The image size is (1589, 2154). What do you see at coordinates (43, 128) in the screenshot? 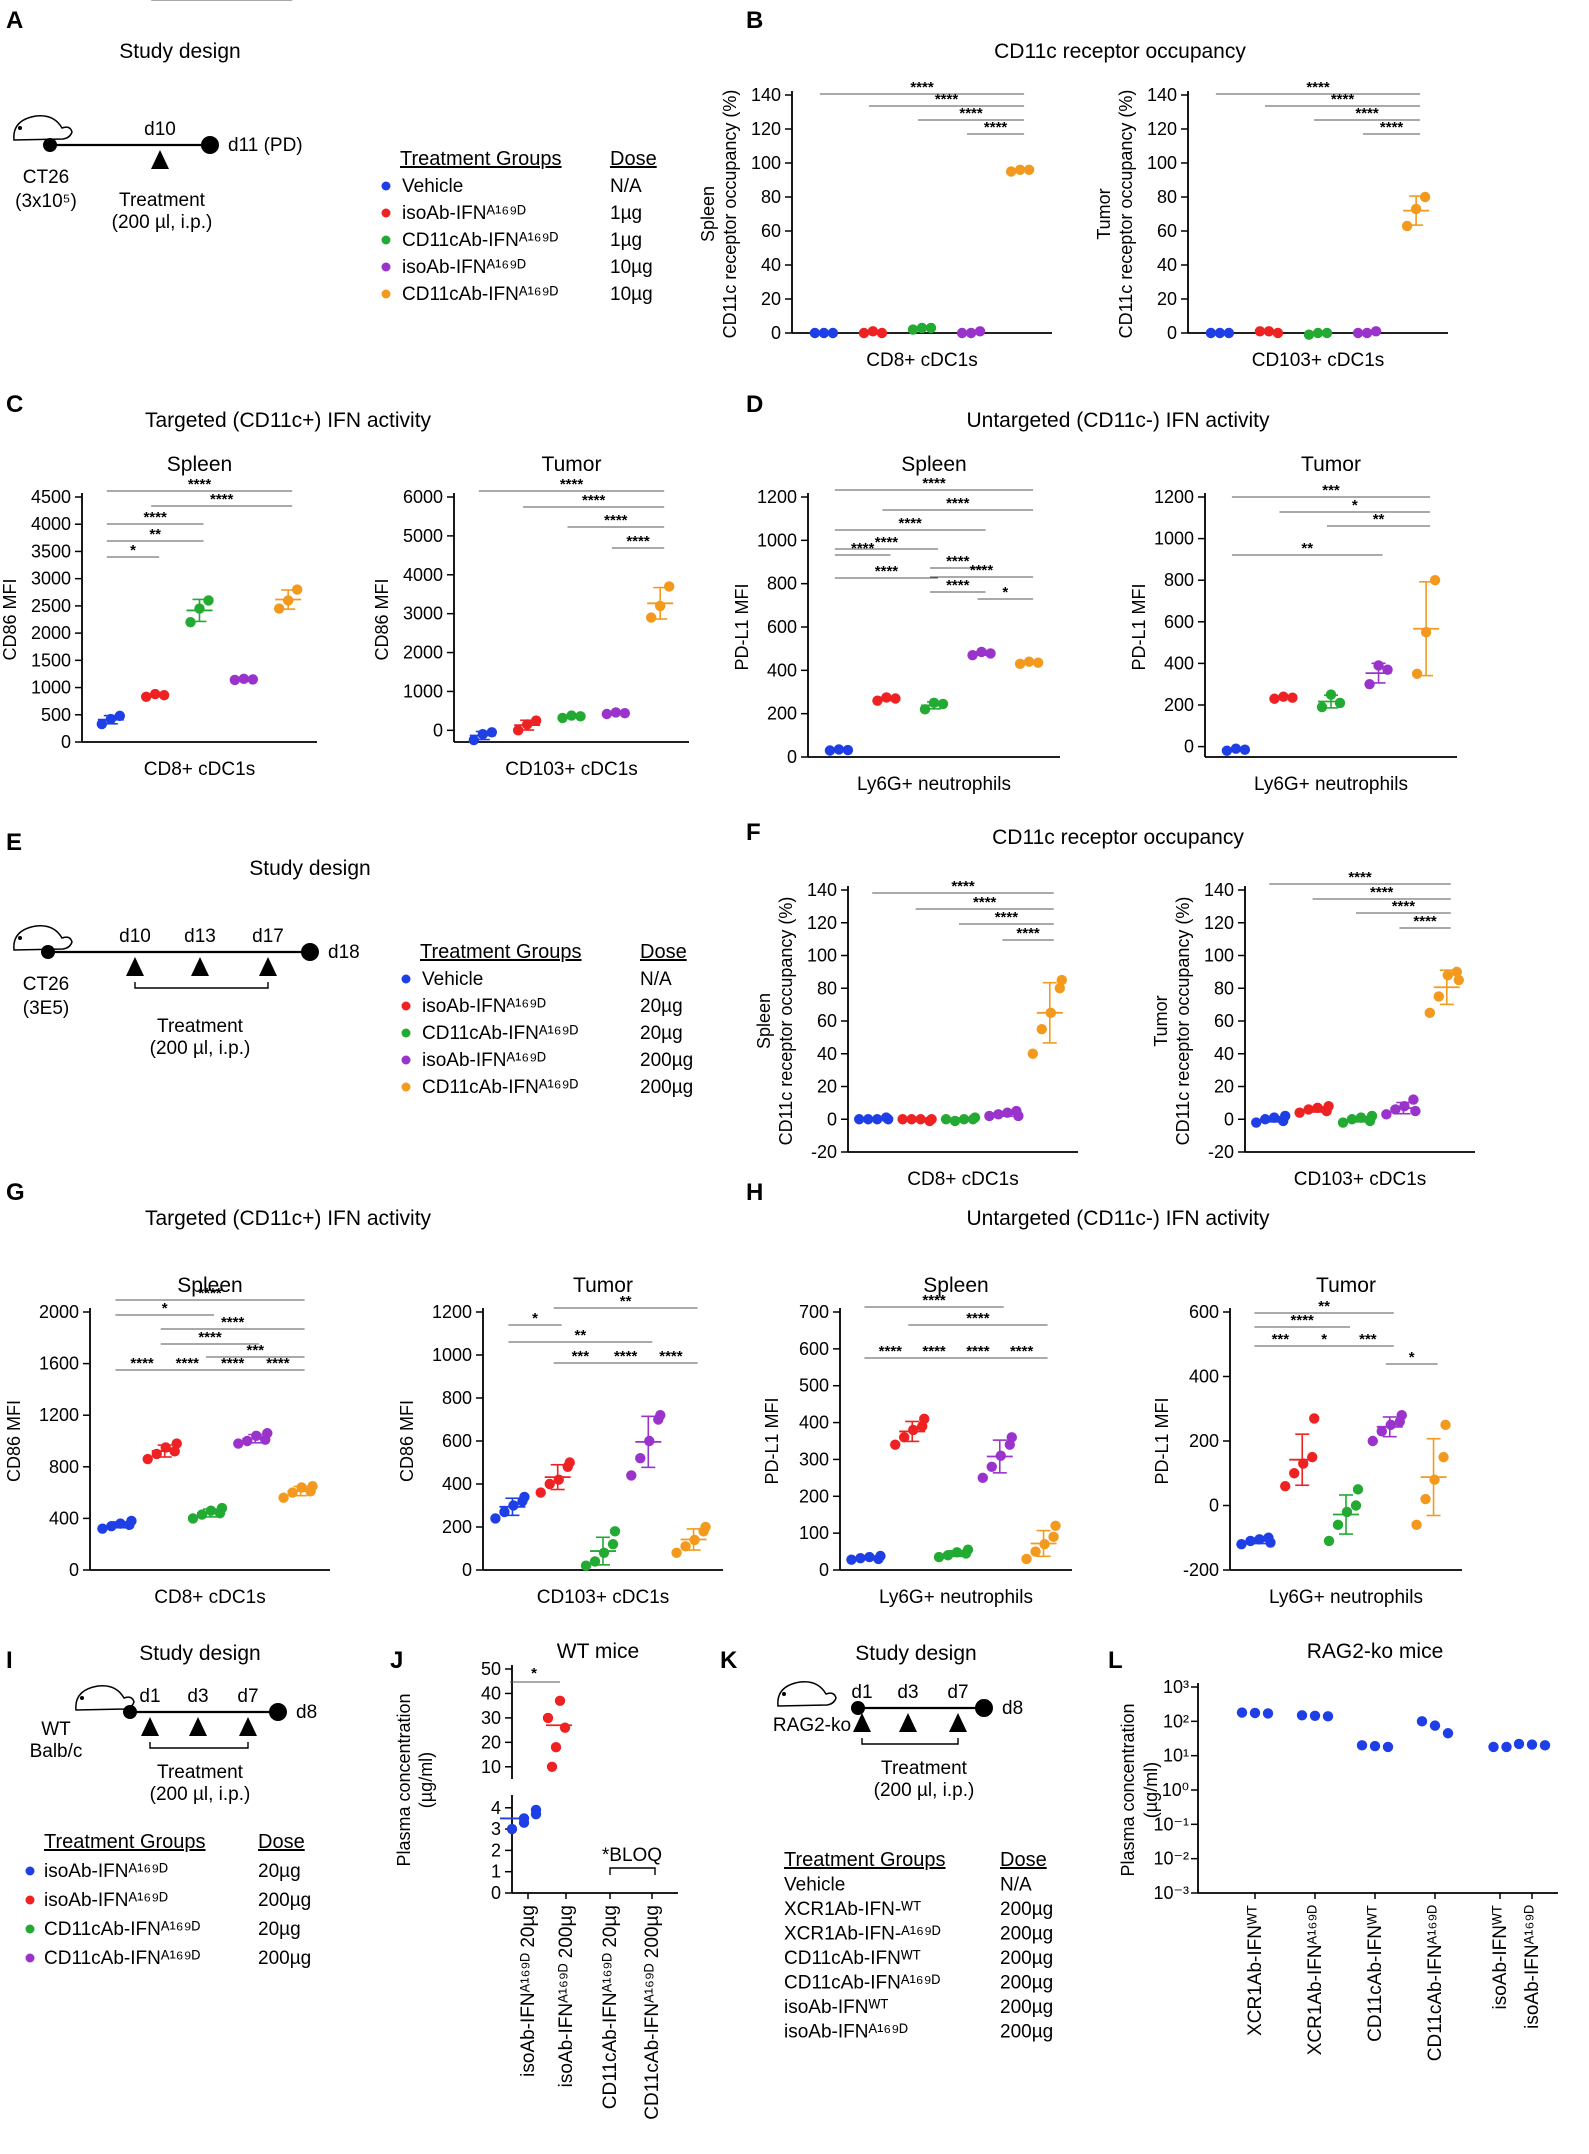
I see `mouse-body` at bounding box center [43, 128].